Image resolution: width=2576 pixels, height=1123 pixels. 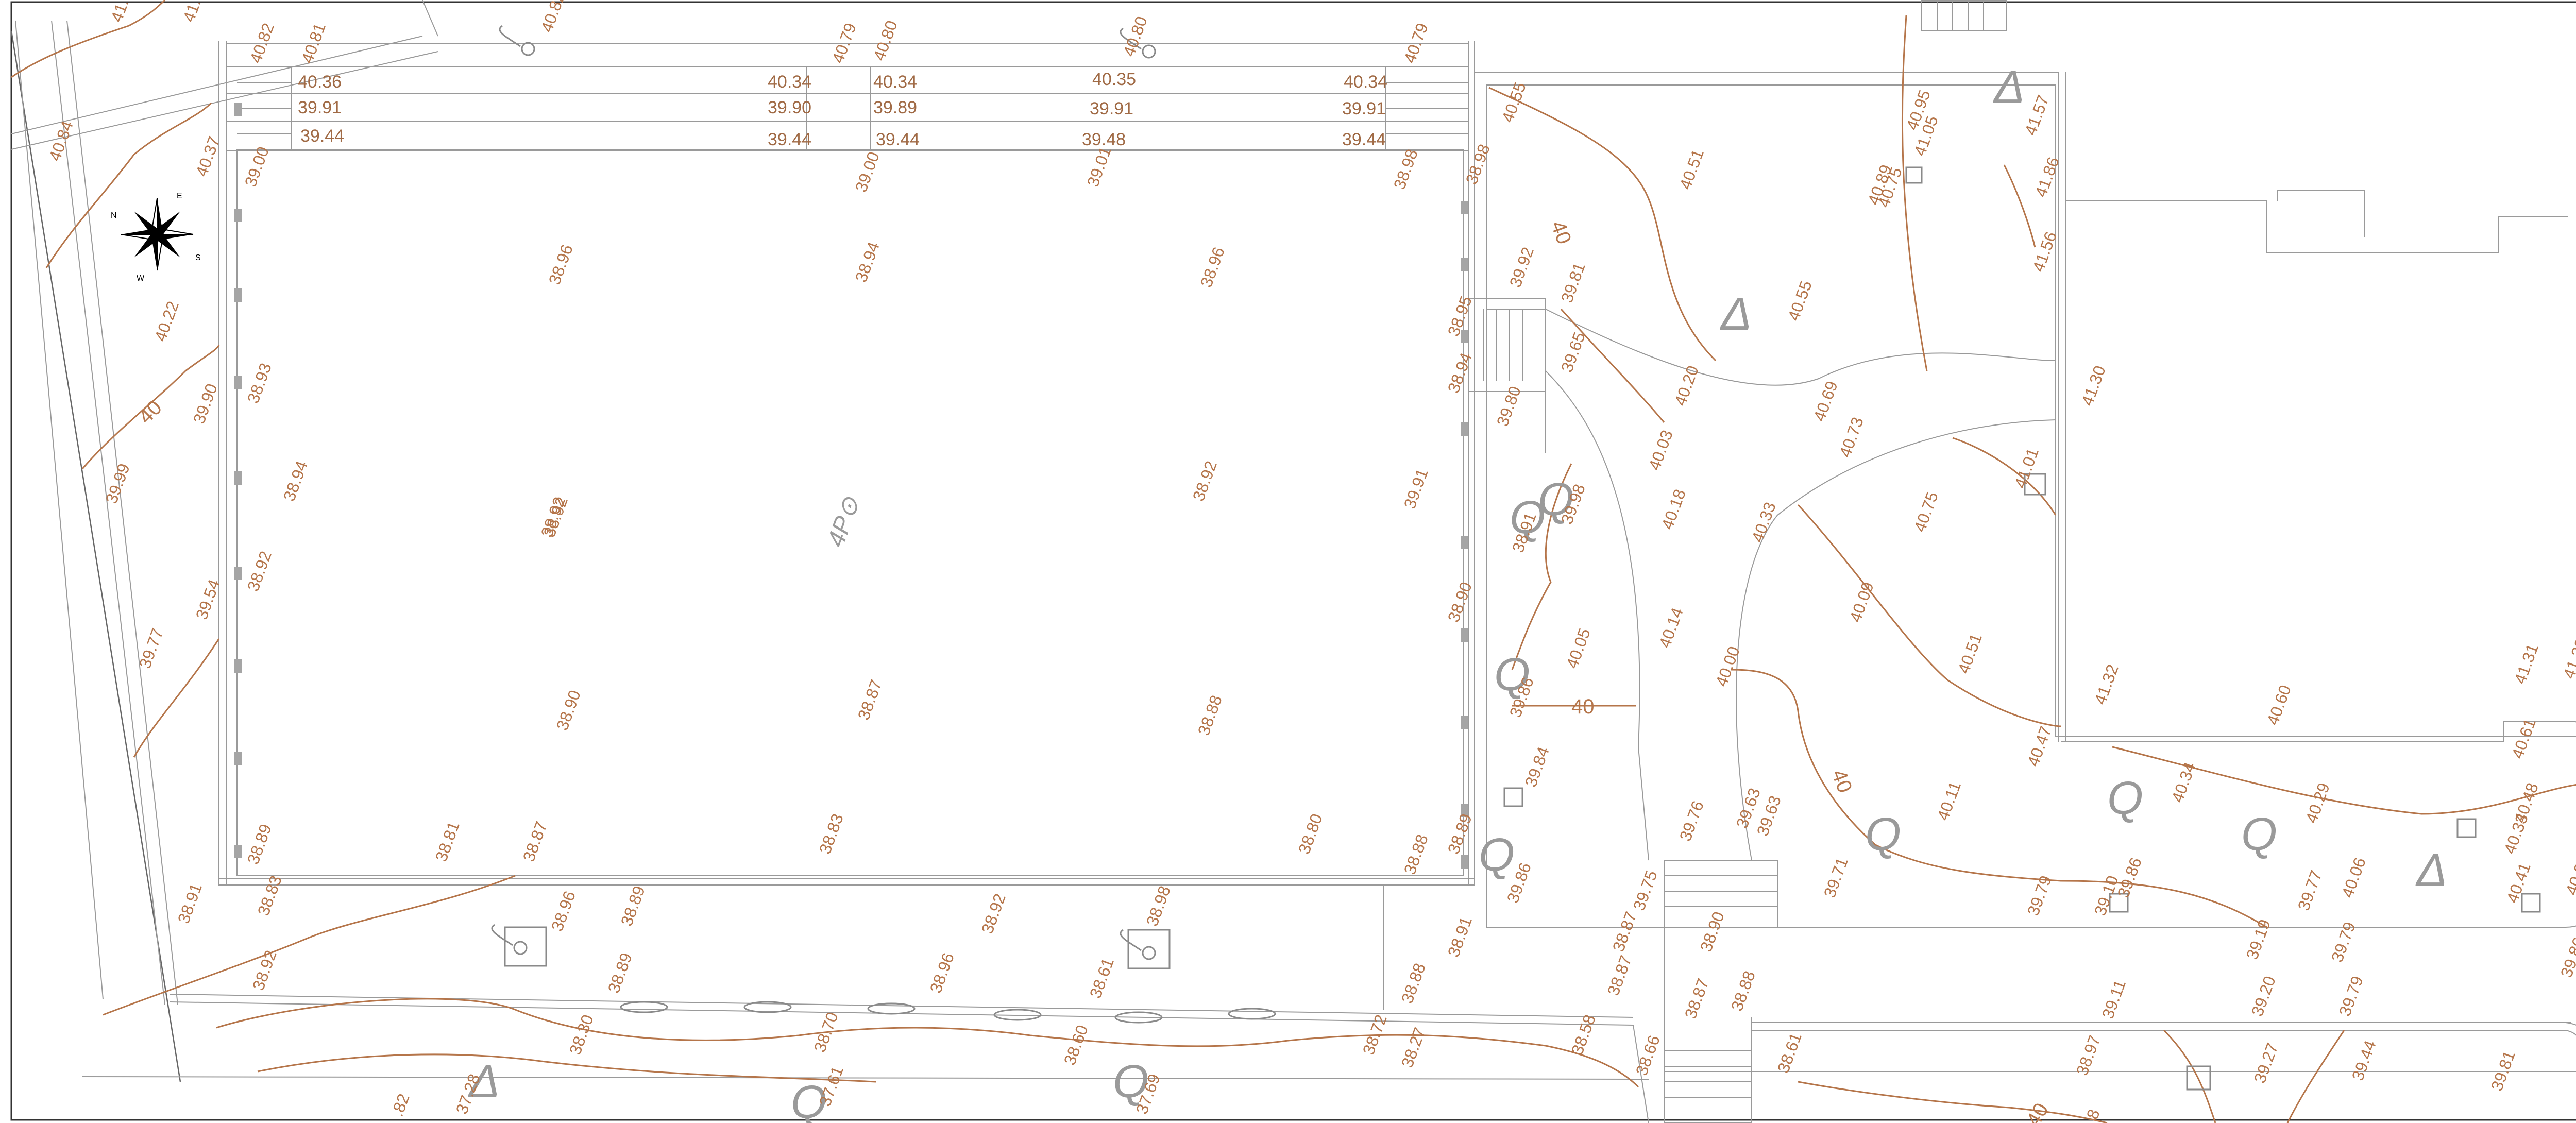 I want to click on spot-height: 40.69, so click(x=1825, y=401).